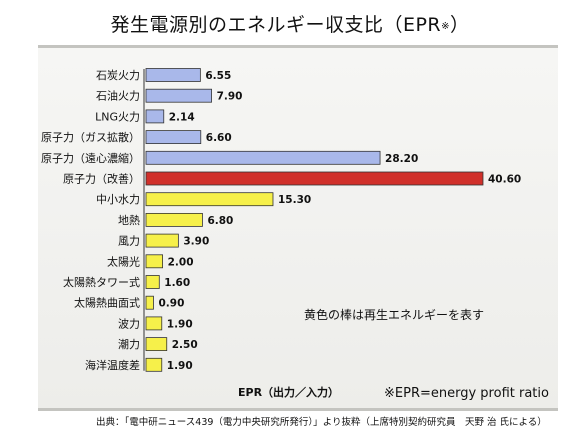 The height and width of the screenshot is (435, 580). Describe the element at coordinates (90, 137) in the screenshot. I see `category-label: 原子力（ガス拡散）` at that location.